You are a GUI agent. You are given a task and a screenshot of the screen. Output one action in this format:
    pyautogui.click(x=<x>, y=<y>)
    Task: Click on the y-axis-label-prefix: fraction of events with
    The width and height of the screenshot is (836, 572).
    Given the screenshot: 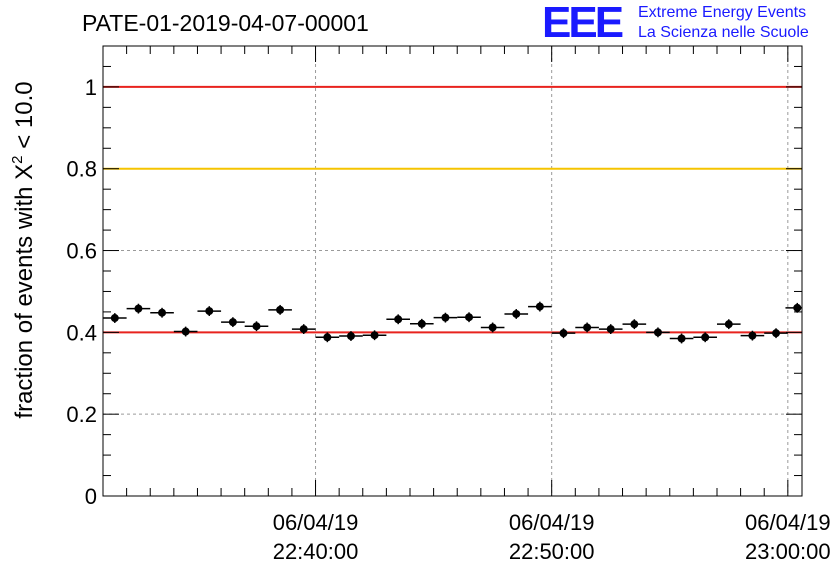 What is the action you would take?
    pyautogui.click(x=24, y=299)
    